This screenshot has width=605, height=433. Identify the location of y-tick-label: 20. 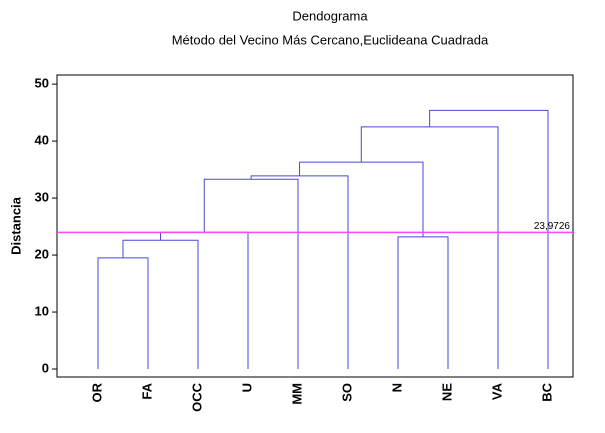
(42, 253).